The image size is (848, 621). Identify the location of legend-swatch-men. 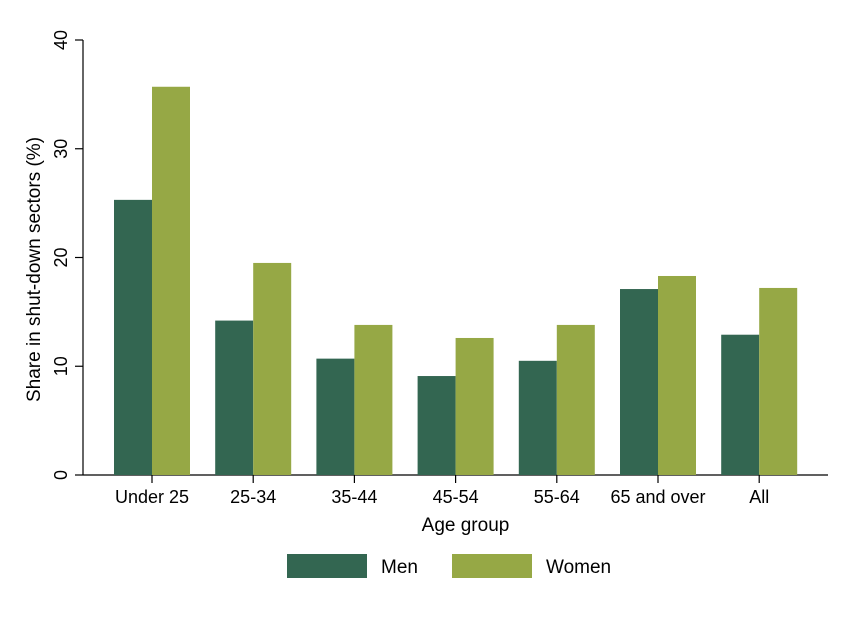
(327, 566).